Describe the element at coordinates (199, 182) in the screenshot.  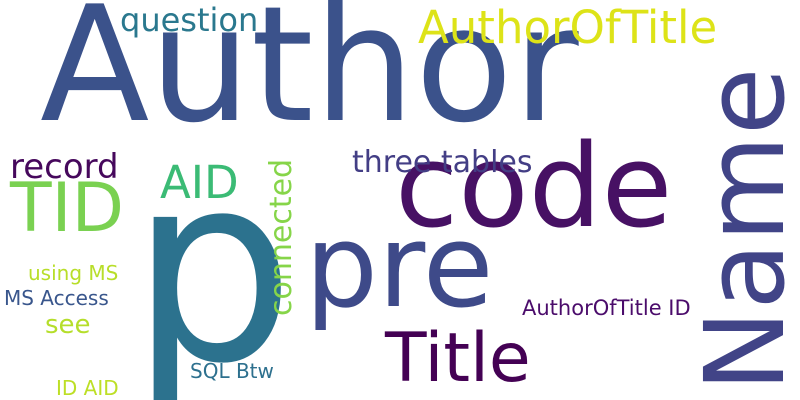
I see `word-aid: AID` at that location.